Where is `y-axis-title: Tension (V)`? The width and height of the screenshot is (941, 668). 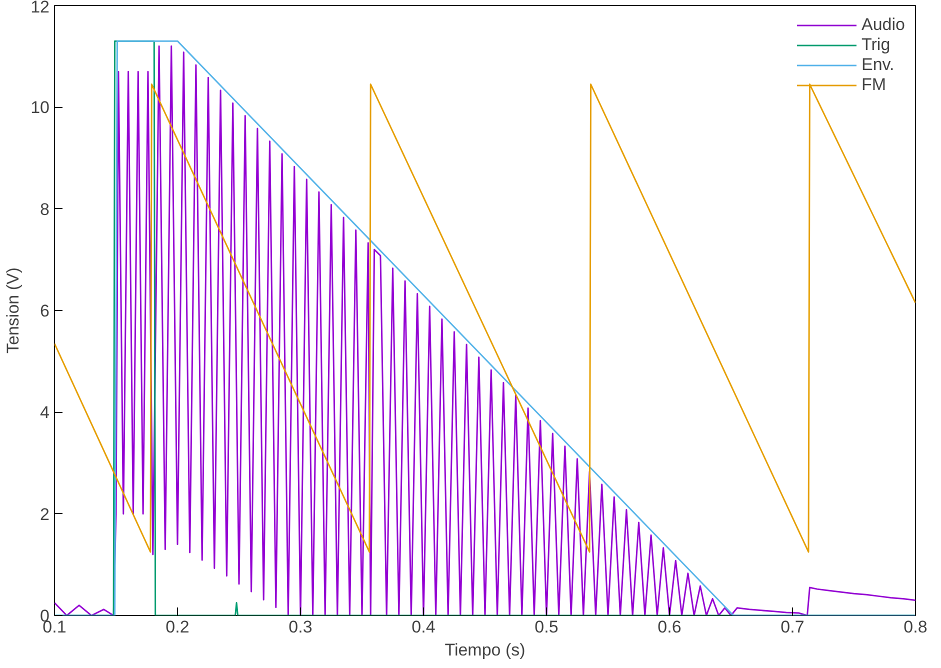
y-axis-title: Tension (V) is located at coordinates (13, 311).